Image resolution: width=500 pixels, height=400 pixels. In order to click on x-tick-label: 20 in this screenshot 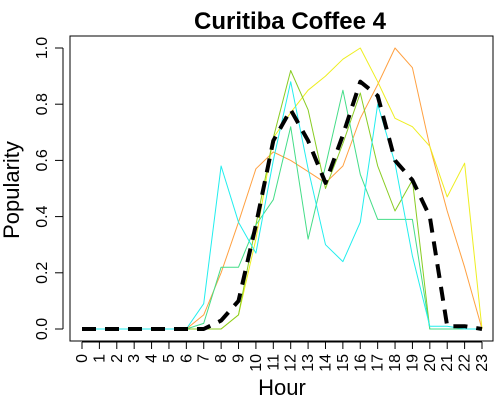, I will do `click(430, 363)`.